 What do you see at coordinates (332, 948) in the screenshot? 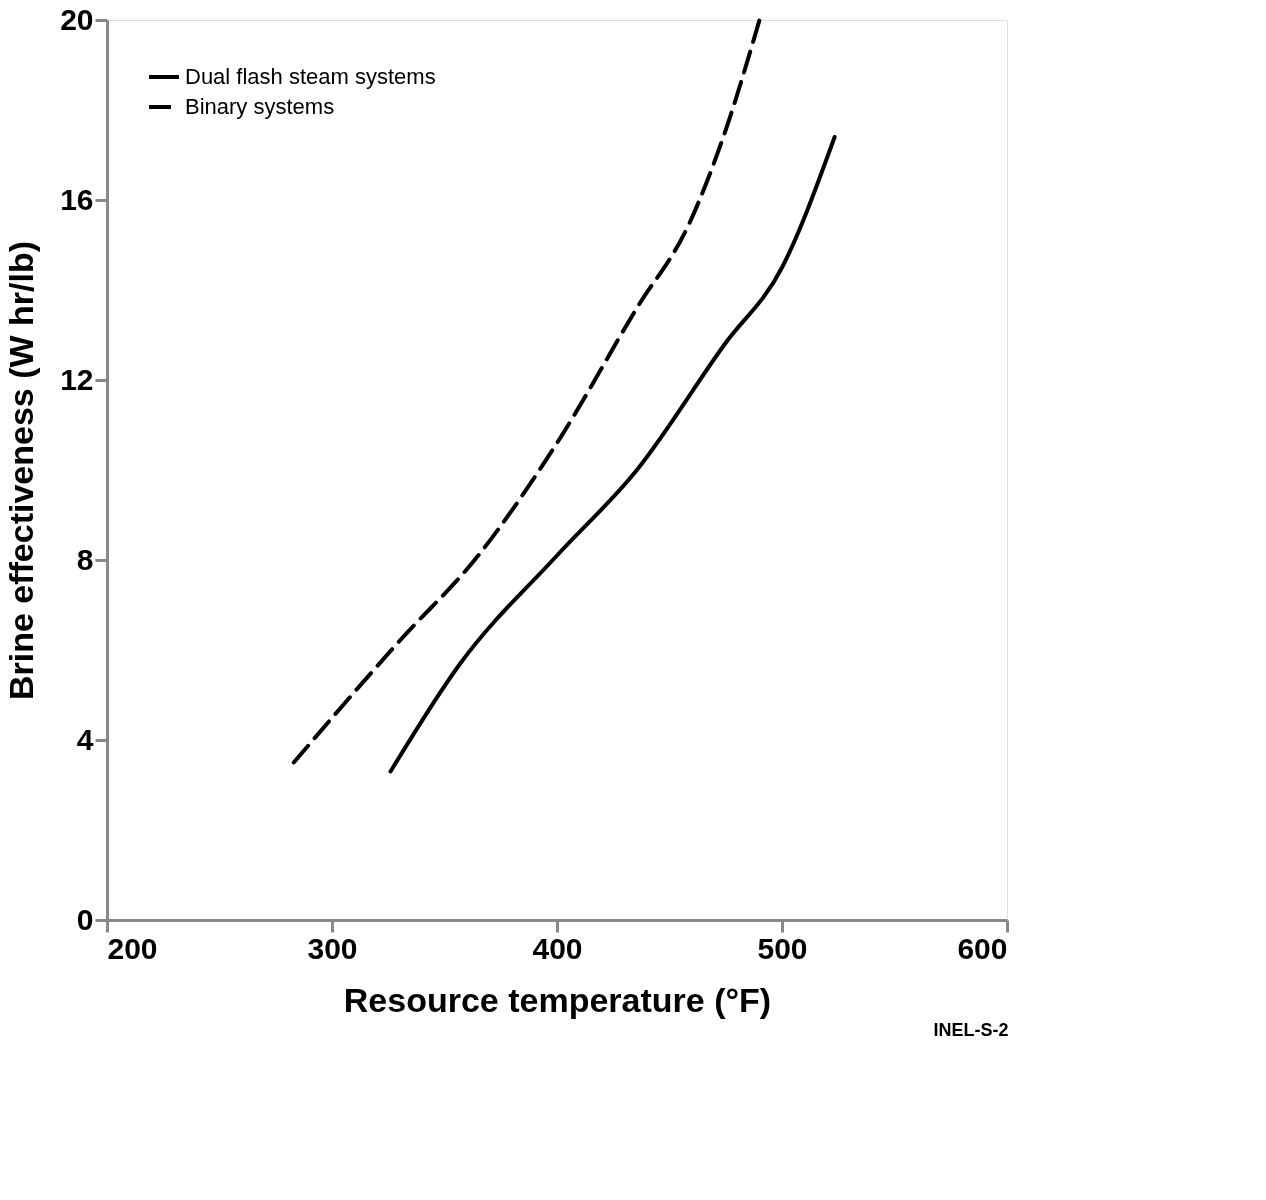
I see `x-tick-label: 300` at bounding box center [332, 948].